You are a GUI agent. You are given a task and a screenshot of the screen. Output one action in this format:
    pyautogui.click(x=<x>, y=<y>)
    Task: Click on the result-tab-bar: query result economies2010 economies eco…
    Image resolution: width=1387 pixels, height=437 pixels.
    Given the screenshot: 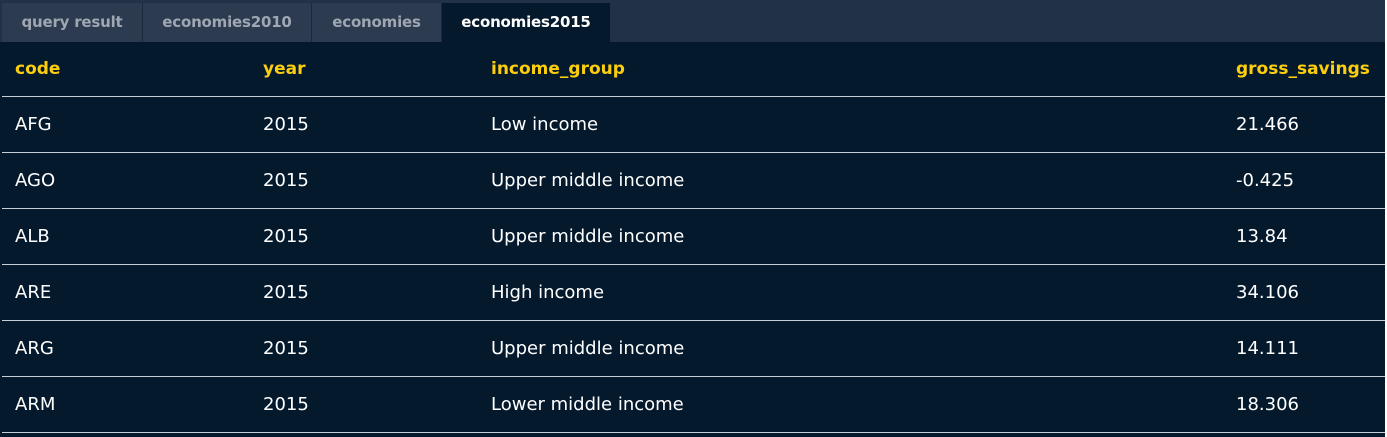 What is the action you would take?
    pyautogui.click(x=693, y=21)
    